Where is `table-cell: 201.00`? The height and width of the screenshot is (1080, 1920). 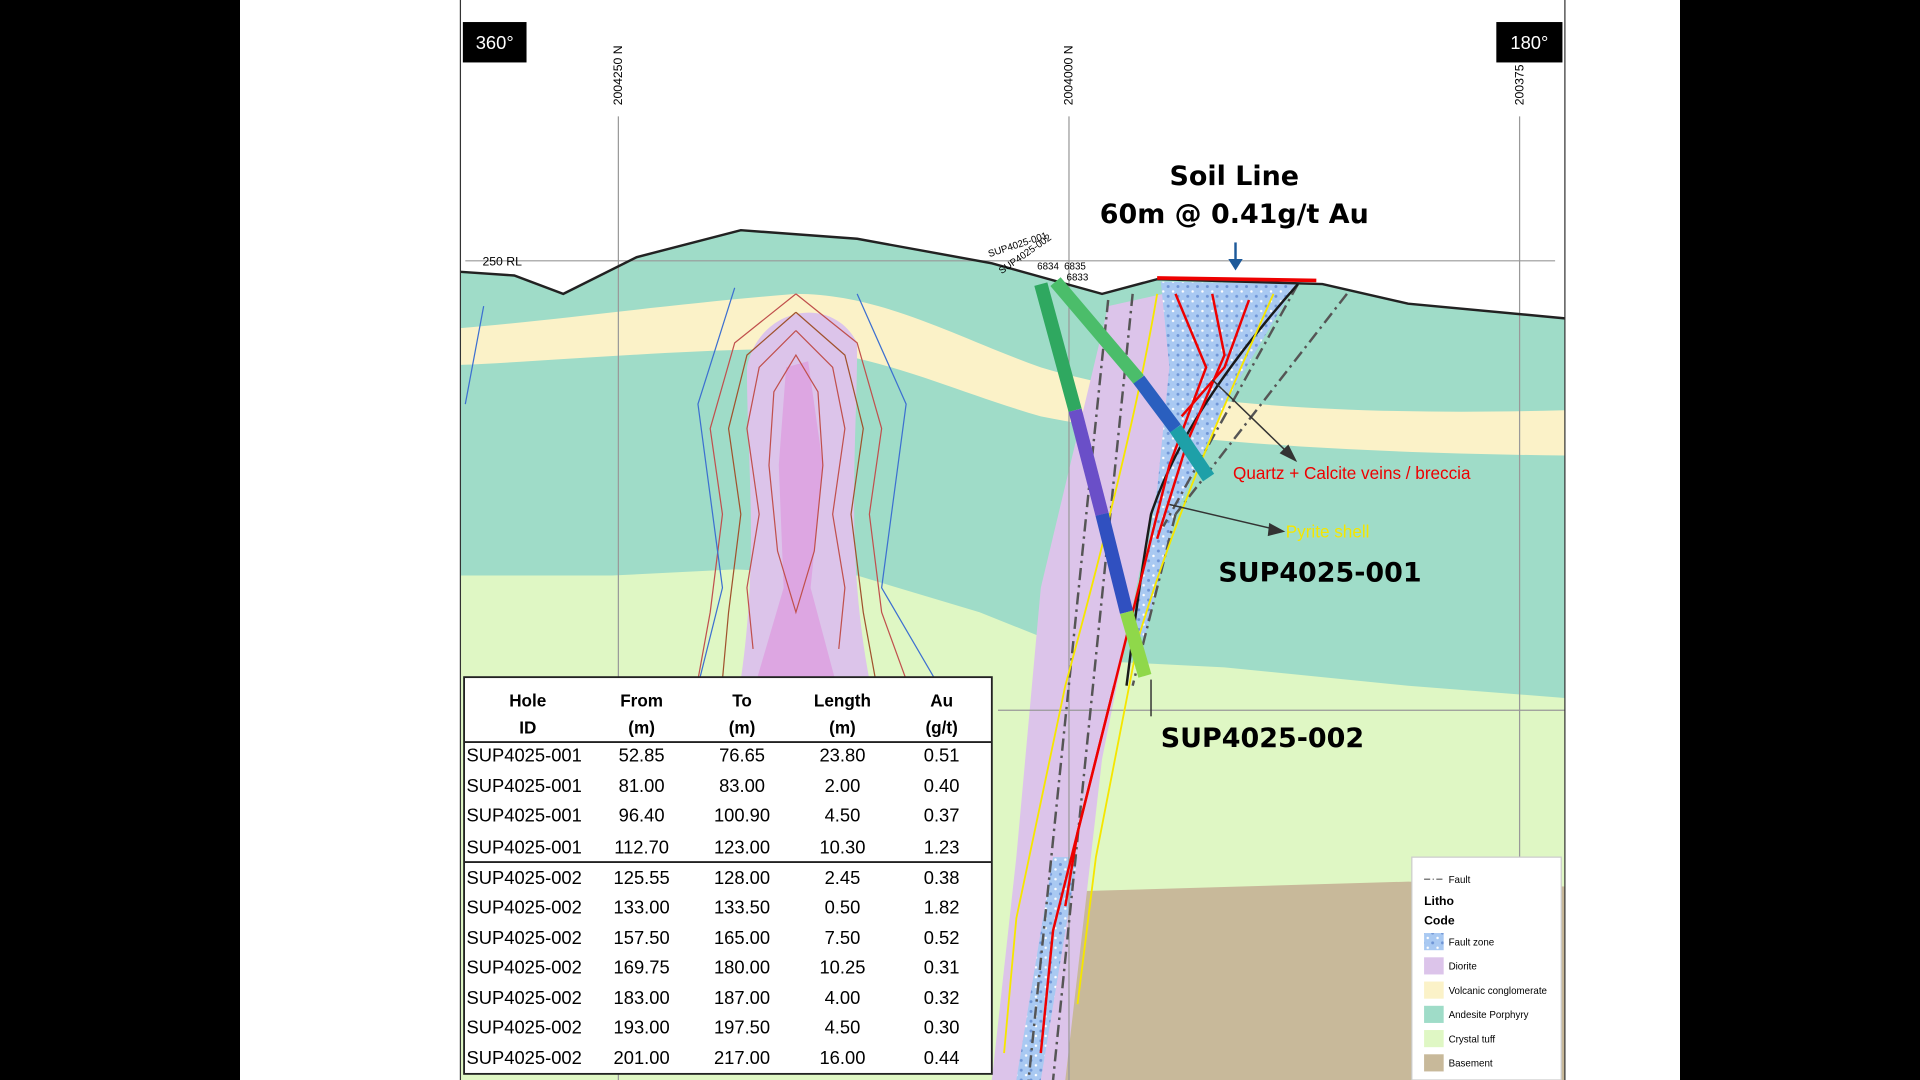
table-cell: 201.00 is located at coordinates (642, 1057).